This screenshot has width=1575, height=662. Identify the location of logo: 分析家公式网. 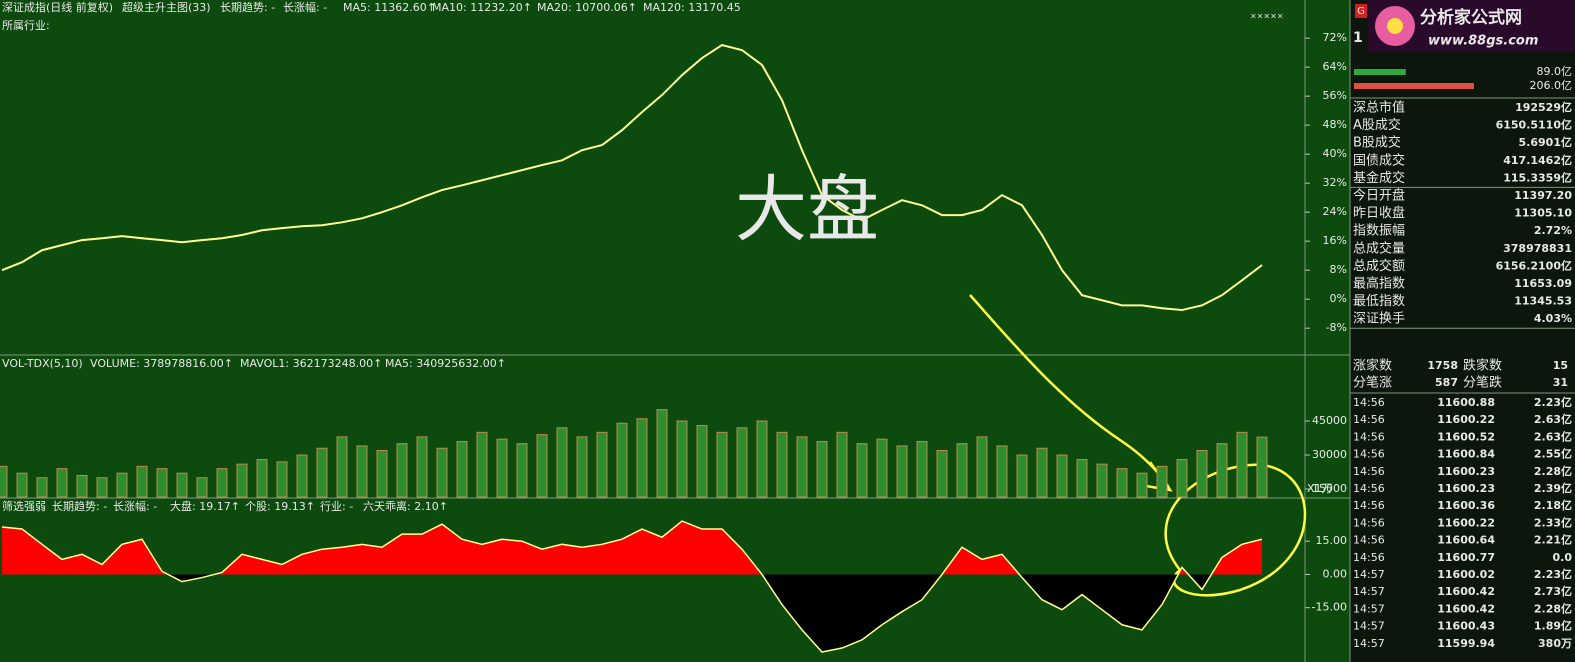
(1471, 17).